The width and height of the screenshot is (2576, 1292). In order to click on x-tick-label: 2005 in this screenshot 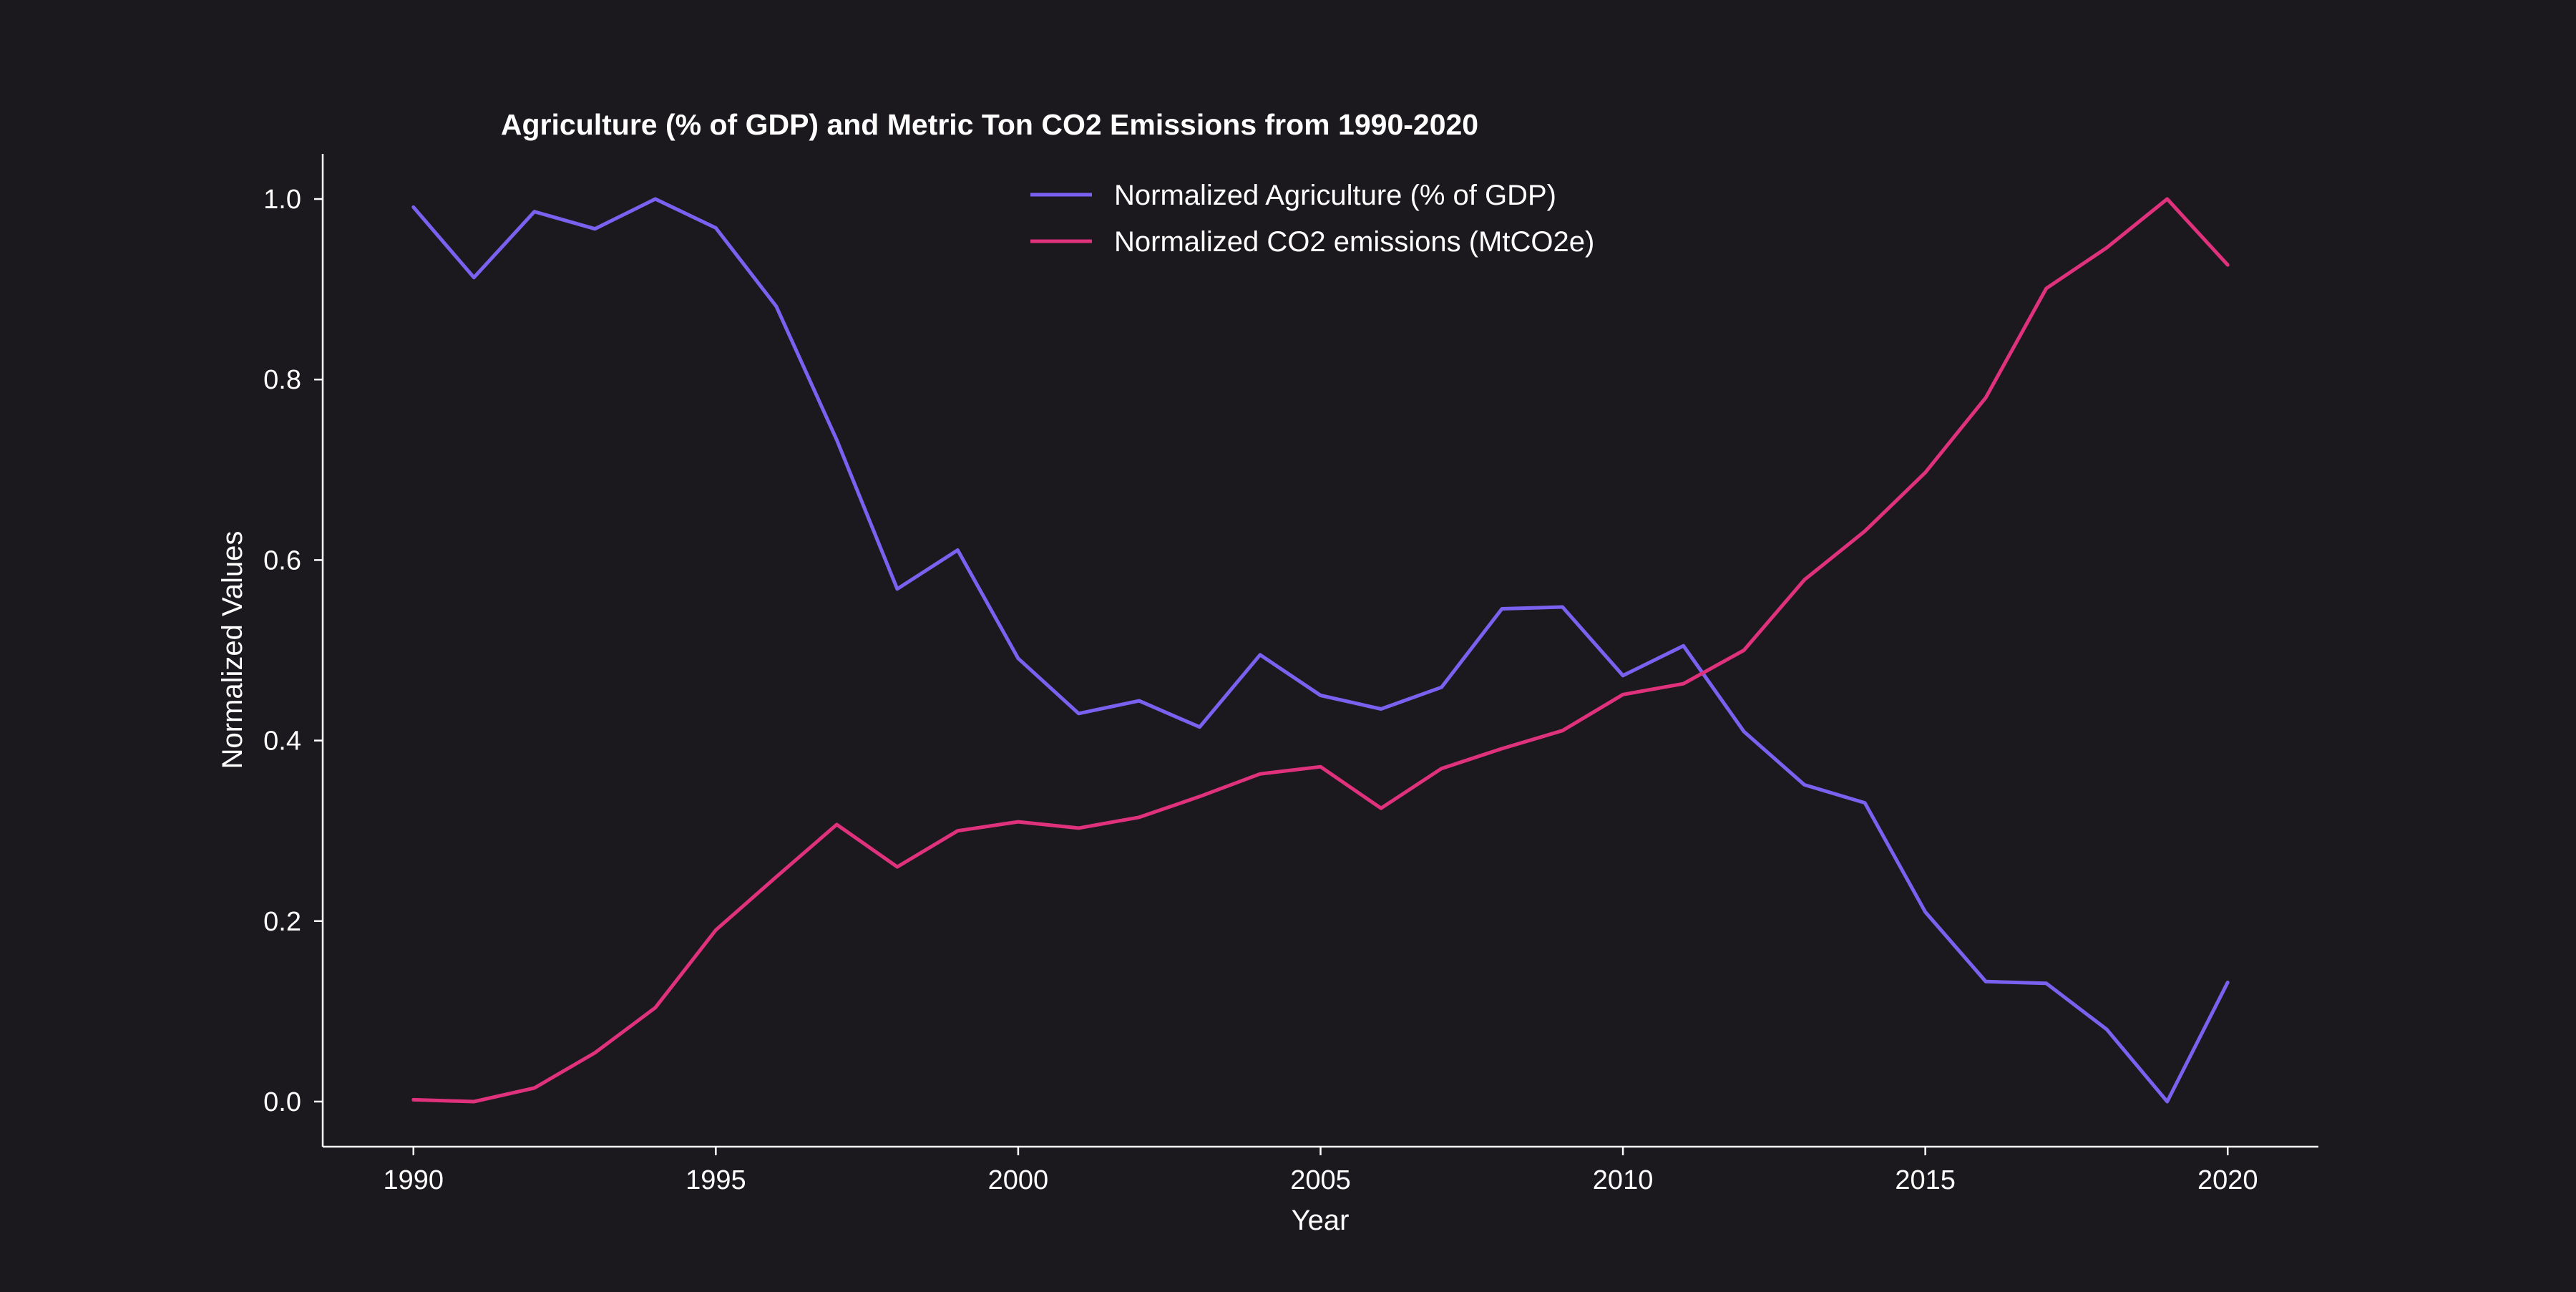, I will do `click(1320, 1180)`.